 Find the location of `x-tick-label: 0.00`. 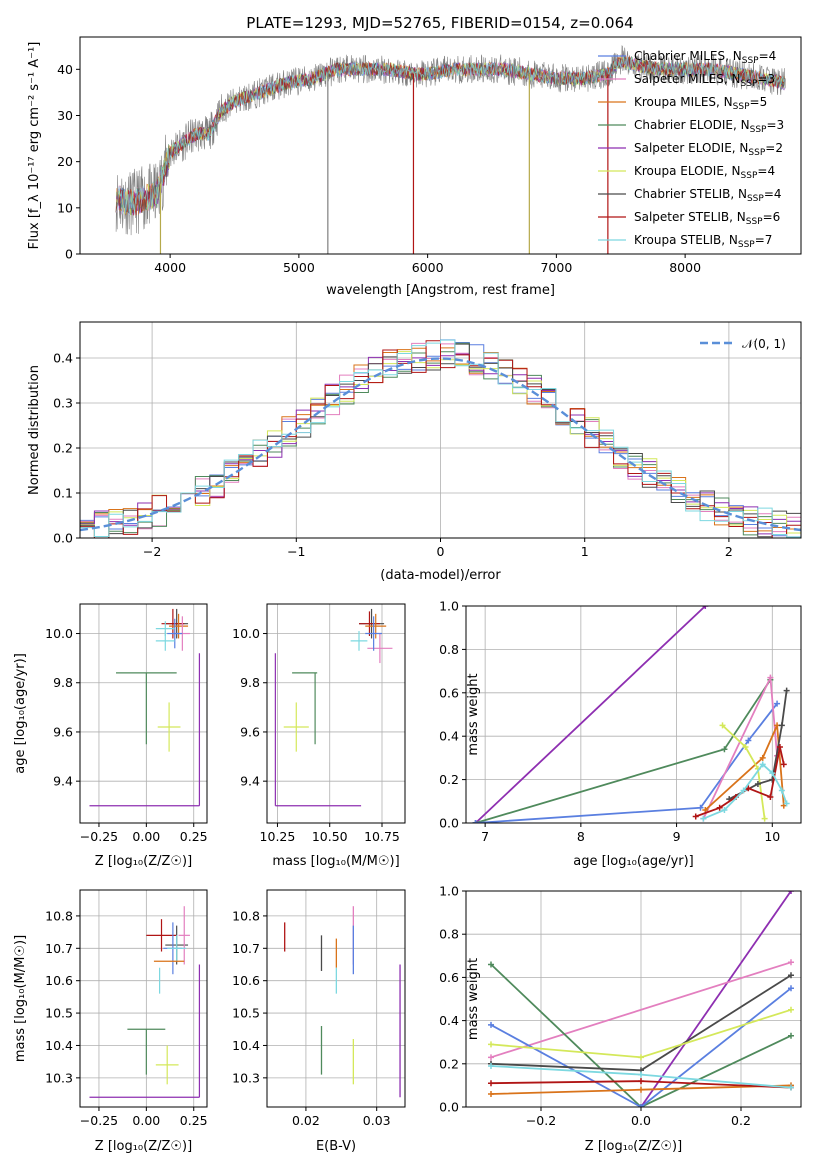

x-tick-label: 0.00 is located at coordinates (146, 1120).